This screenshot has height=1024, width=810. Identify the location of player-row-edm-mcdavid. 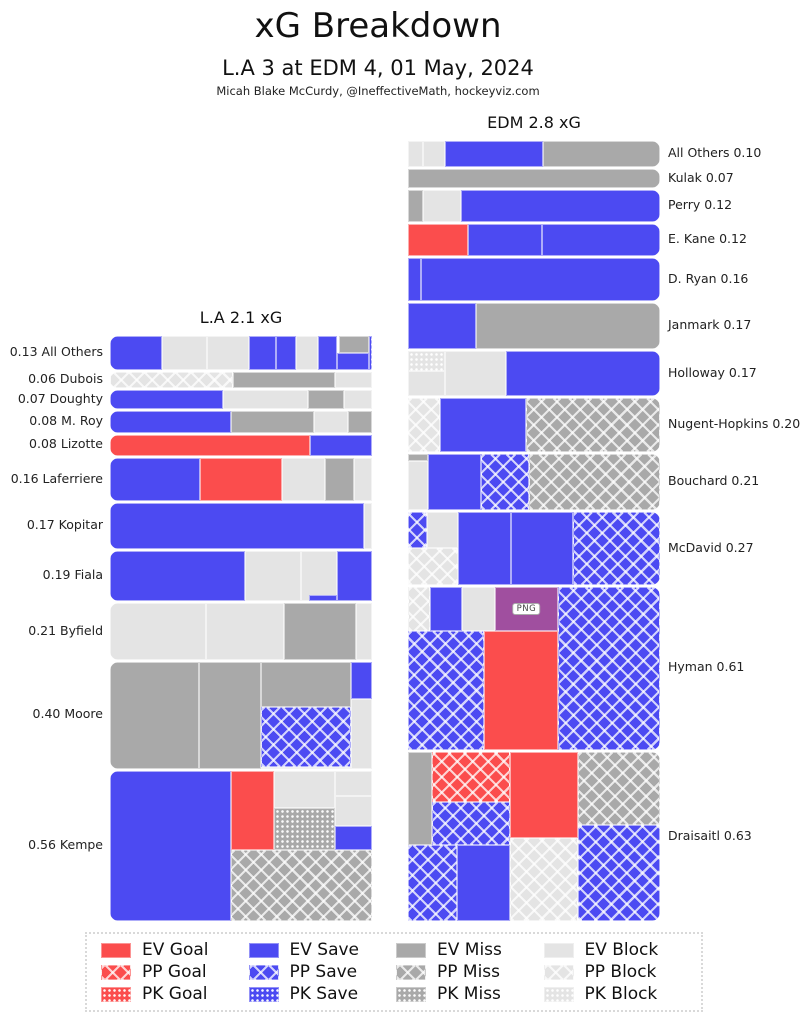
(534, 548).